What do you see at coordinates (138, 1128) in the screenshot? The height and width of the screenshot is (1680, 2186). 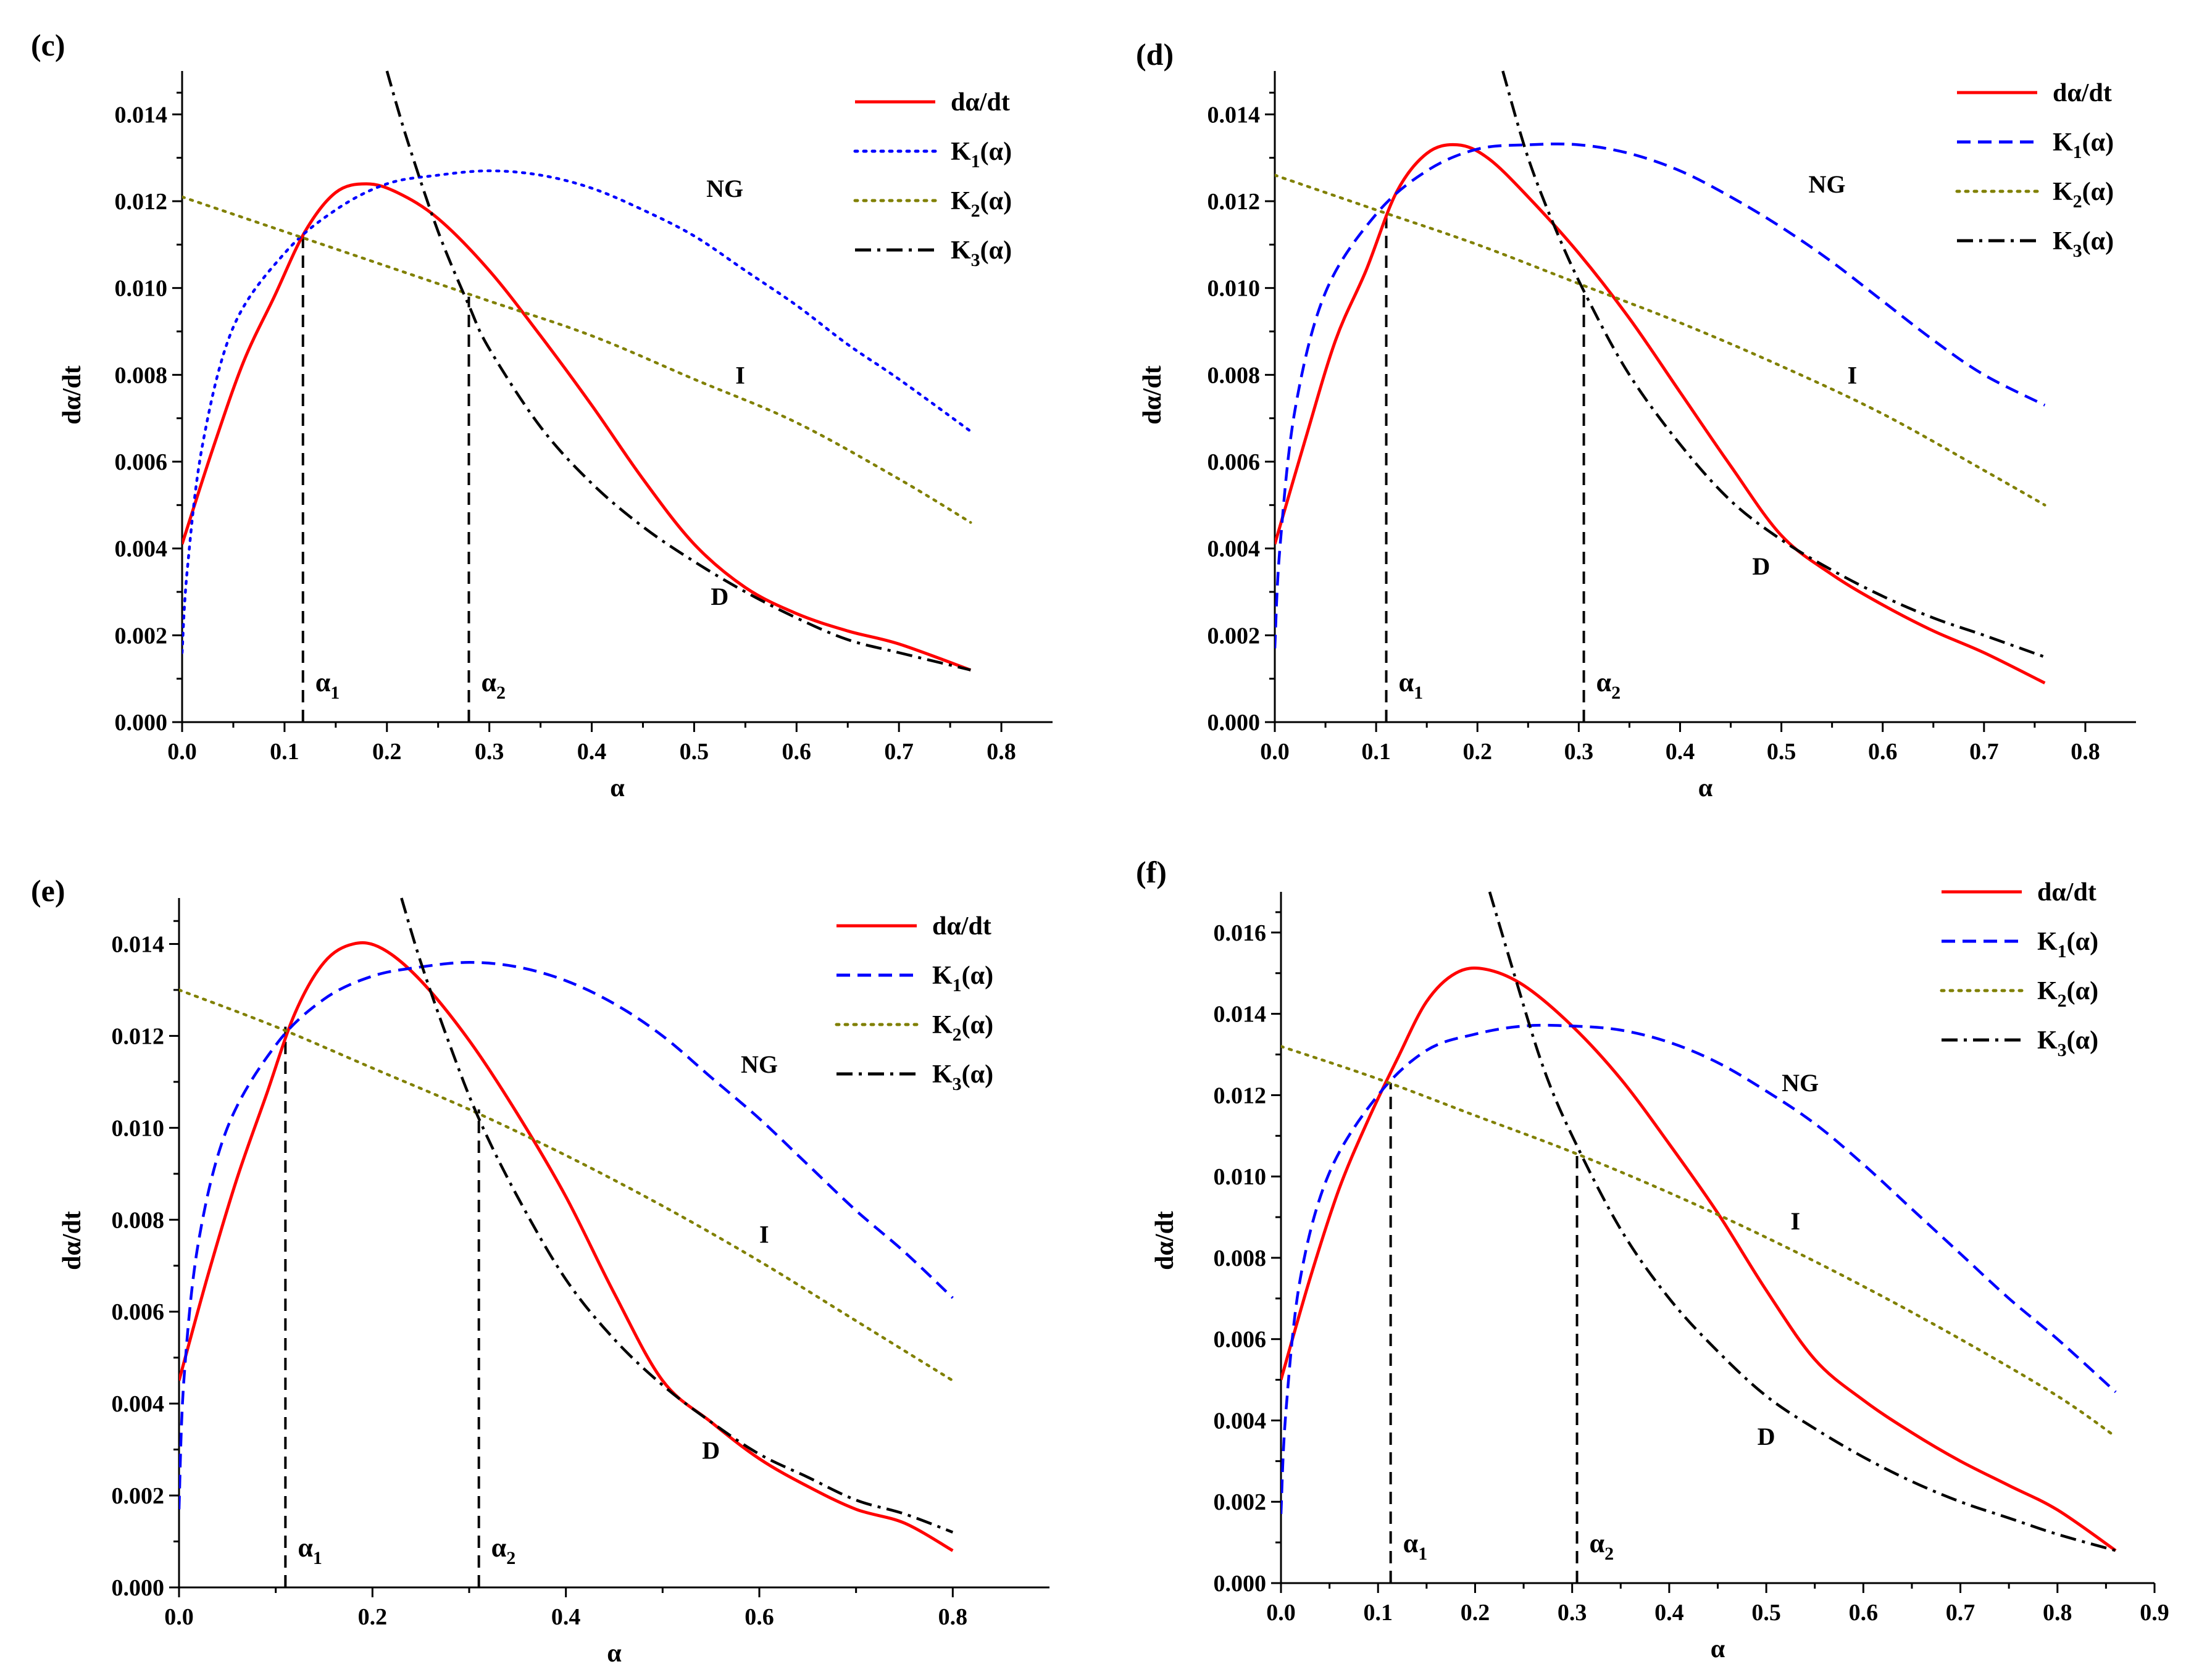 I see `y-tick-label: 0.010` at bounding box center [138, 1128].